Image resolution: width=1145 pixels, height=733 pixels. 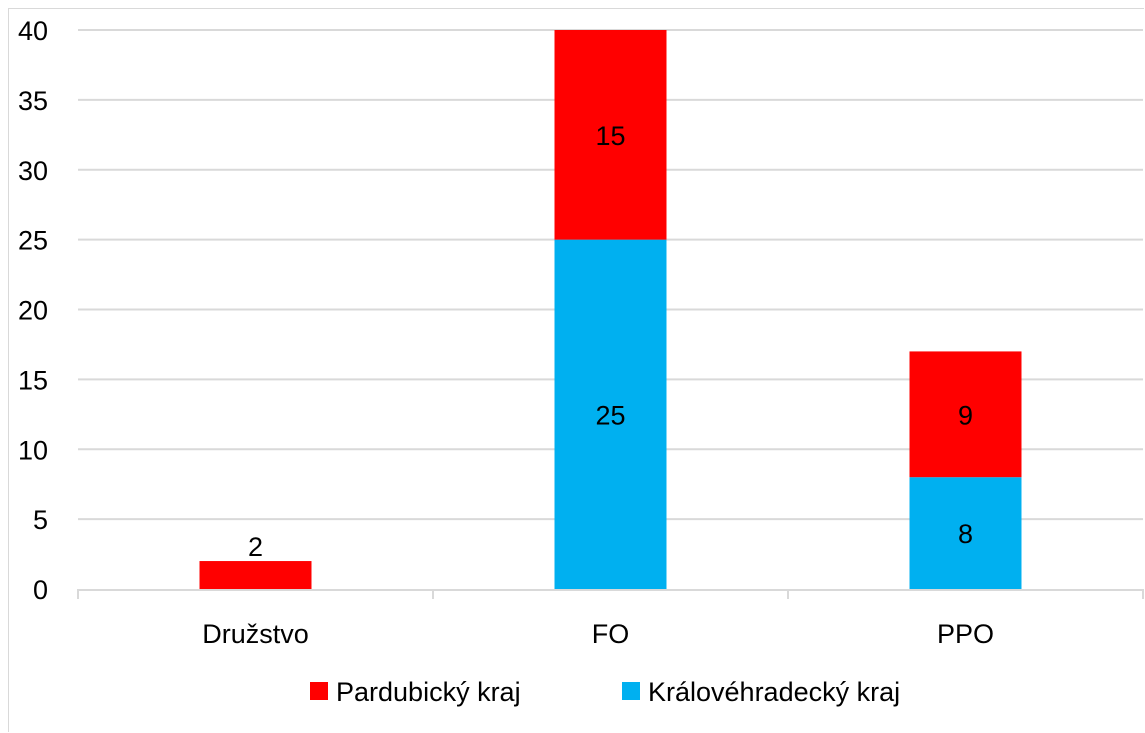 What do you see at coordinates (33, 450) in the screenshot?
I see `y-tick-label: 10` at bounding box center [33, 450].